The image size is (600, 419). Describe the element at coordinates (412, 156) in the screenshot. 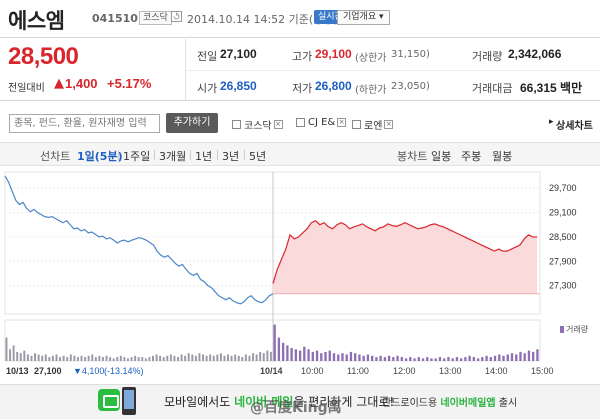

I see `candle-chart-label: 봉차트` at that location.